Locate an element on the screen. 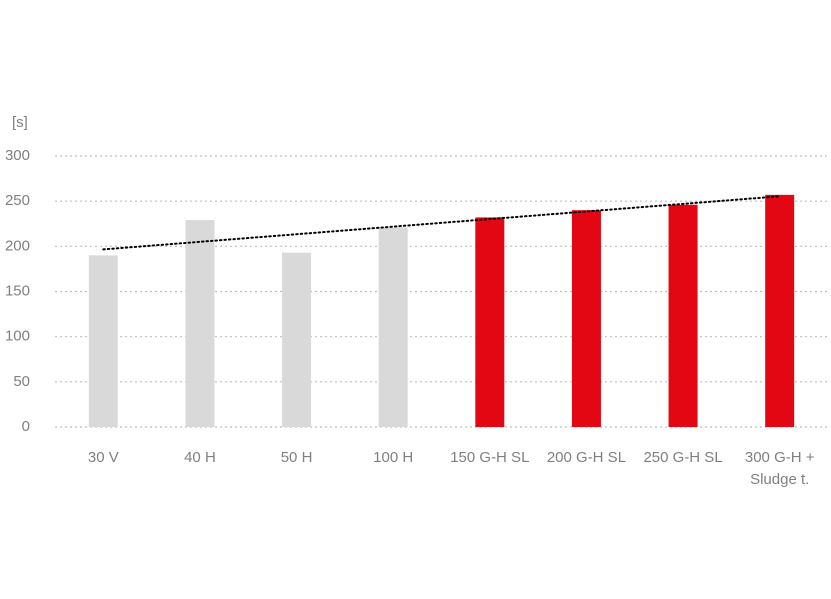  y-tick-label: 250 is located at coordinates (17, 200).